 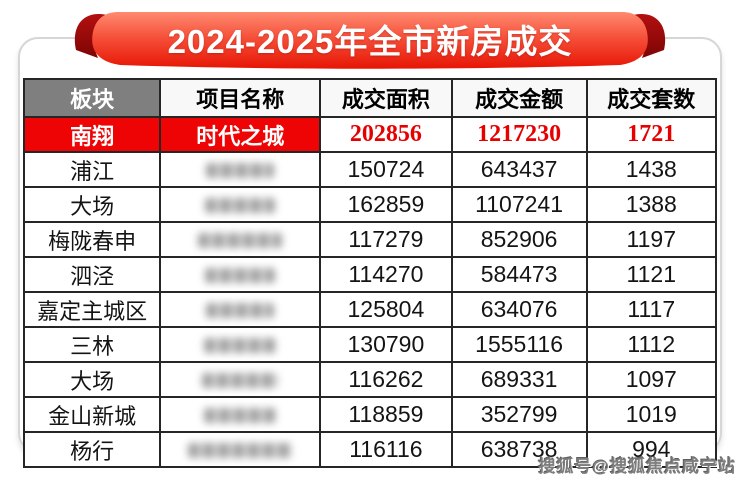 I want to click on amount-cell: 638738, so click(x=519, y=449).